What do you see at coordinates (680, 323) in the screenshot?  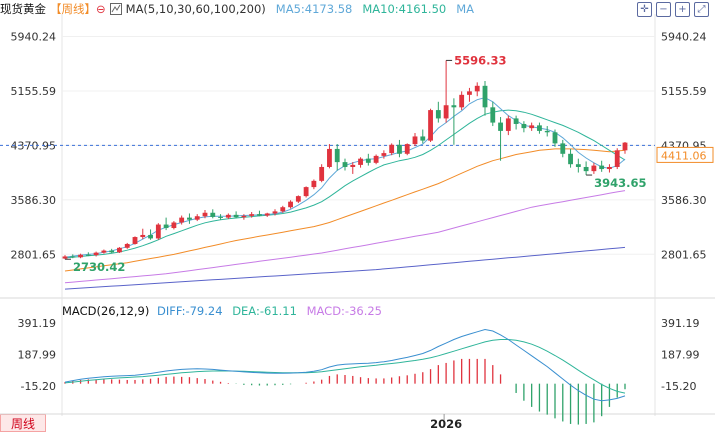 I see `macd-tick-label-right: 391.19` at bounding box center [680, 323].